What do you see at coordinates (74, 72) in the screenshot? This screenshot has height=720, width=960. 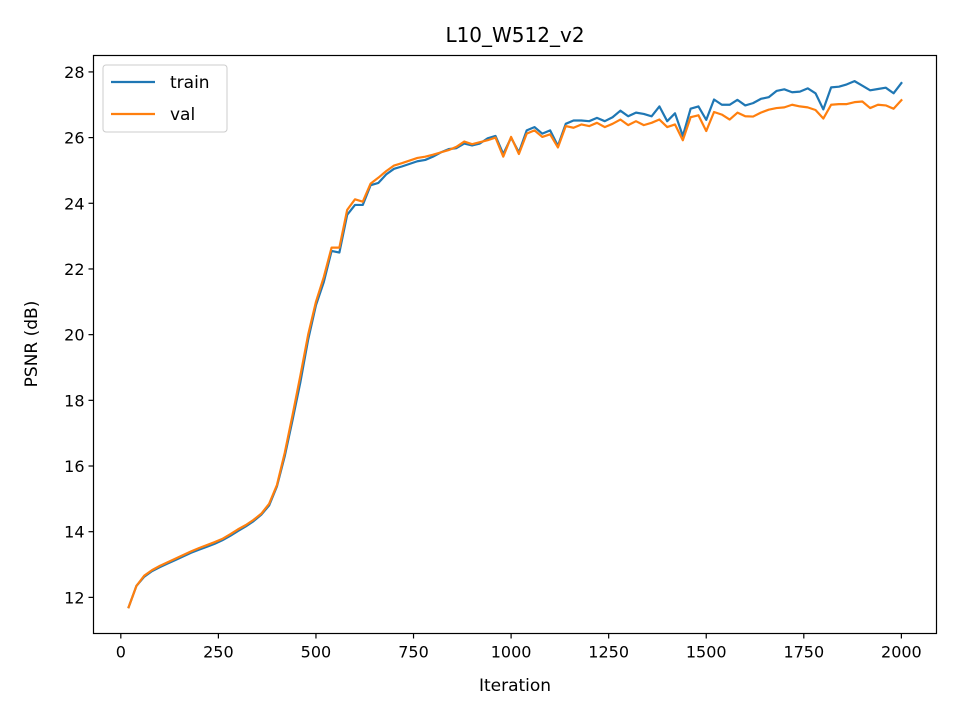 I see `y-tick-label: 28` at bounding box center [74, 72].